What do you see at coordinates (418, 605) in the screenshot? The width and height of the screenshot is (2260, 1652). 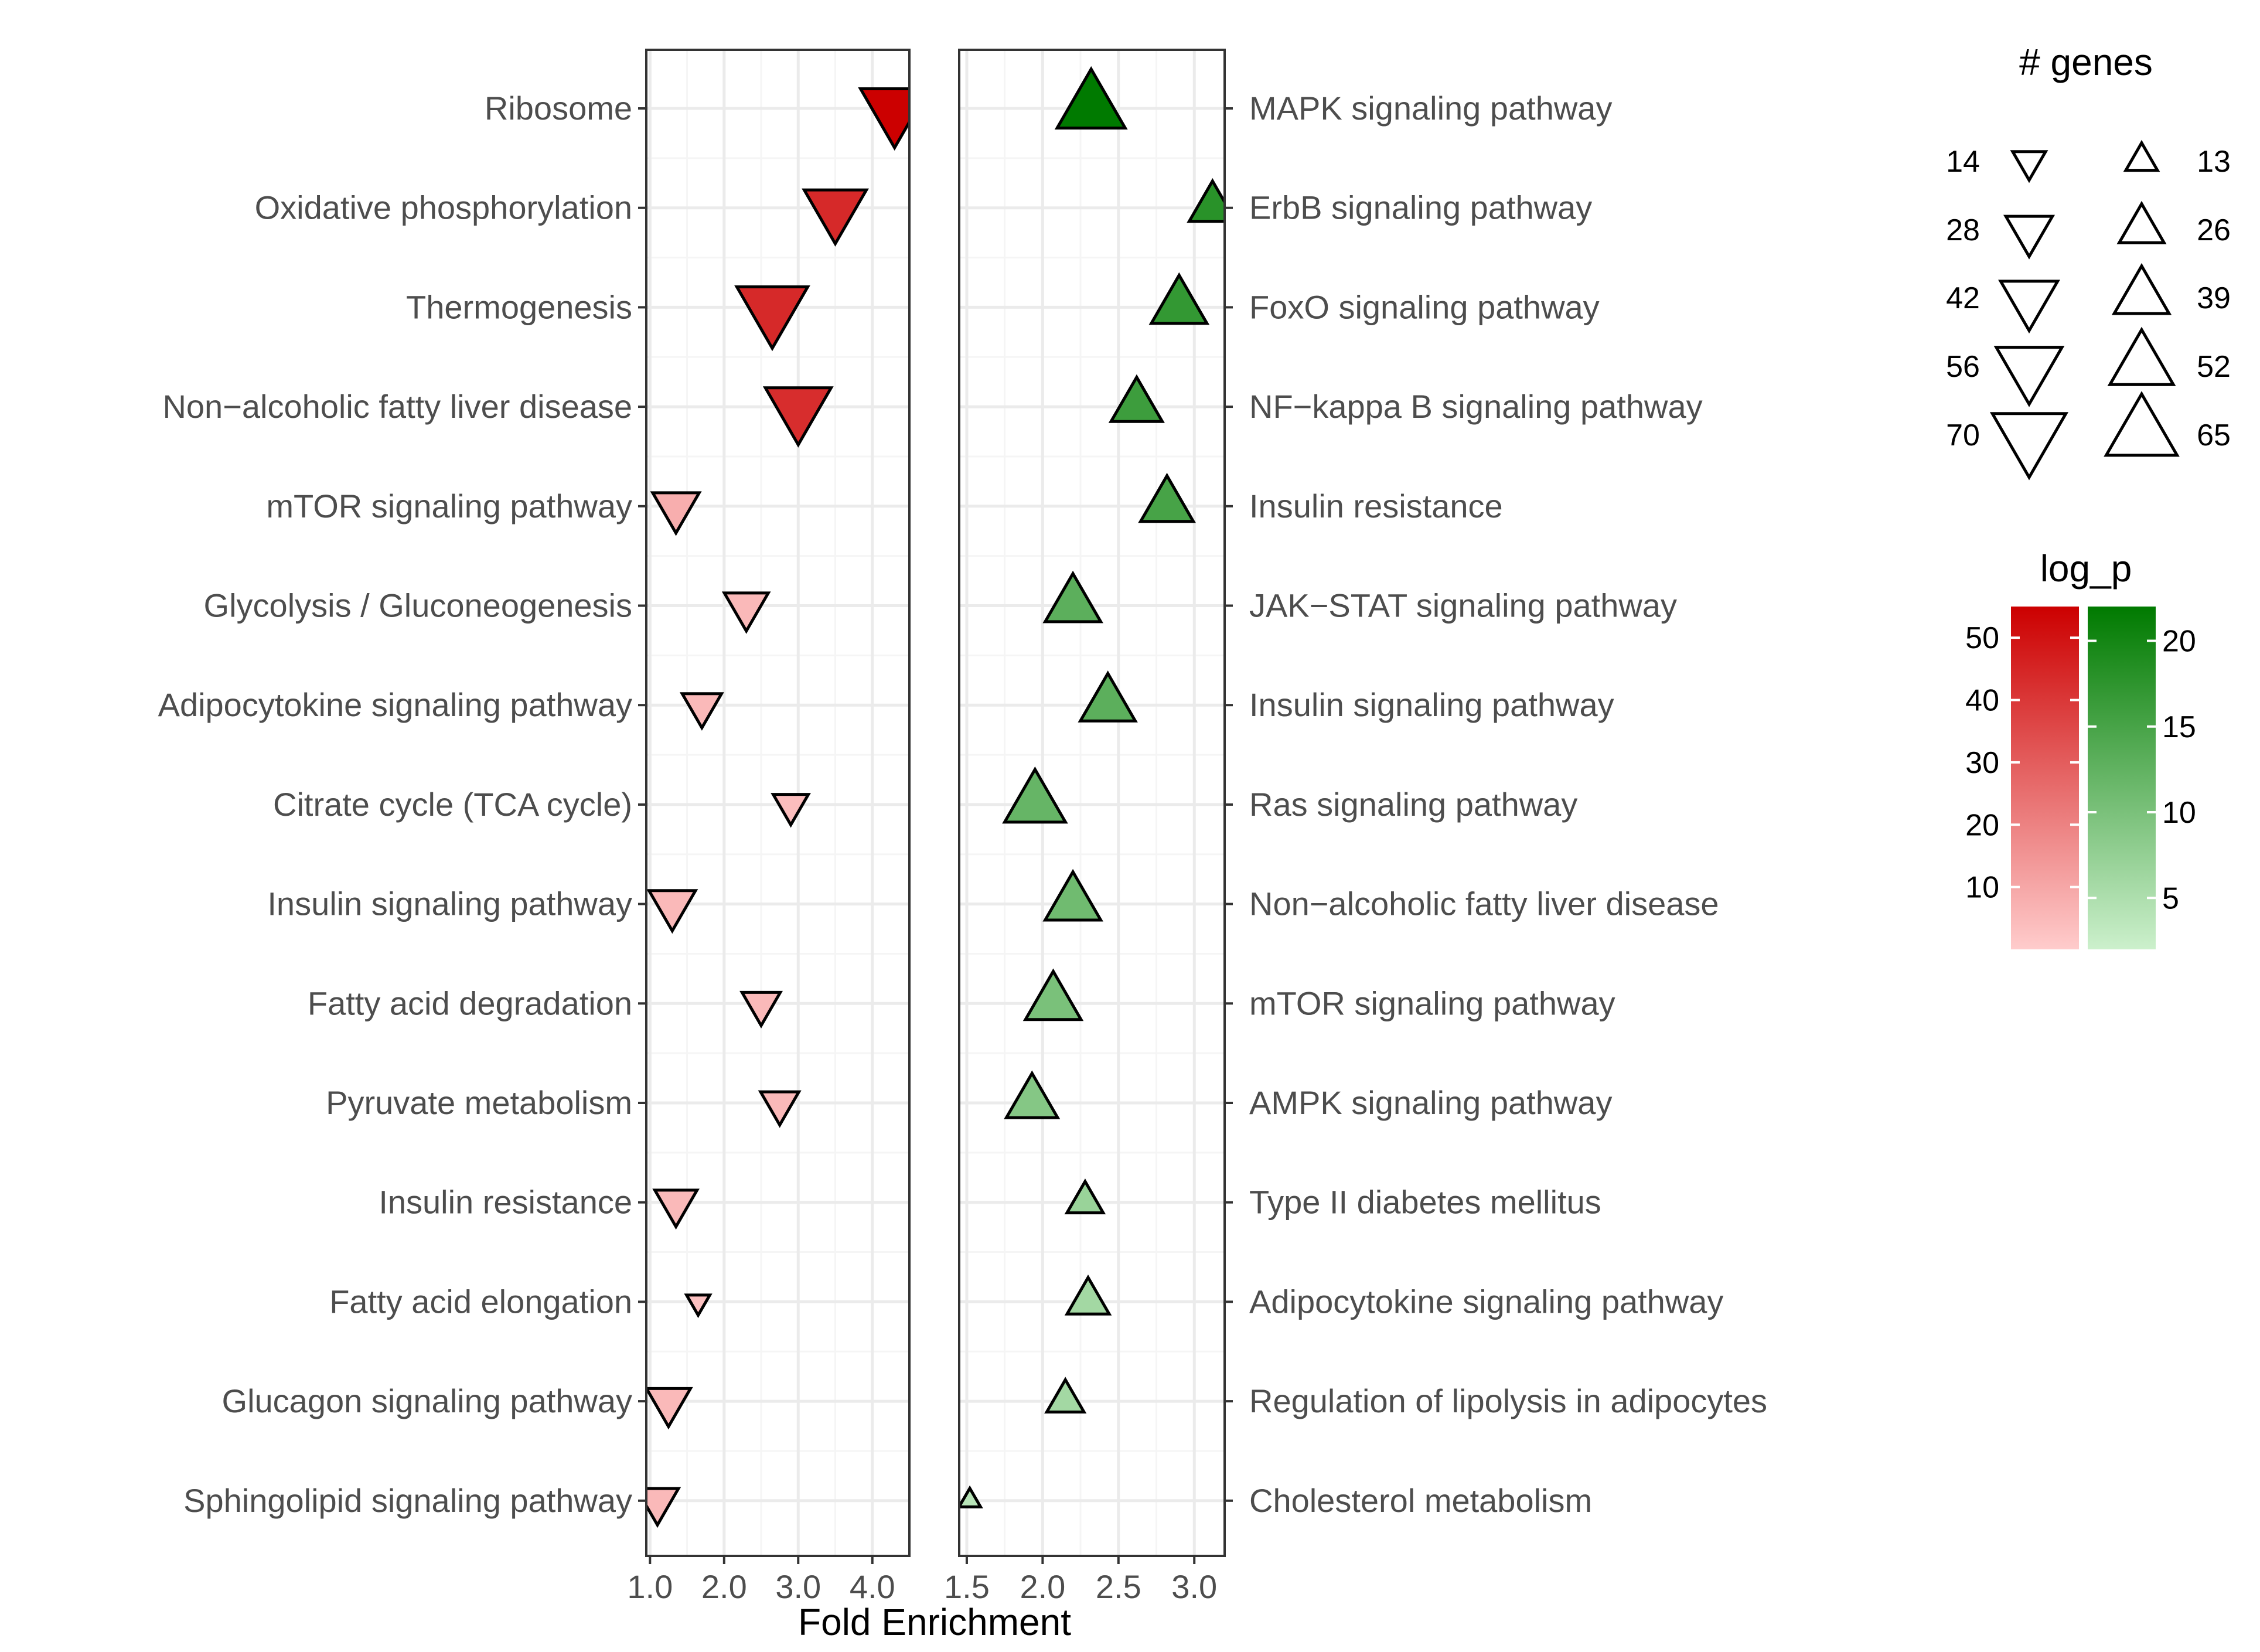 I see `category-label: Glycolysis / Gluconeogenesis` at bounding box center [418, 605].